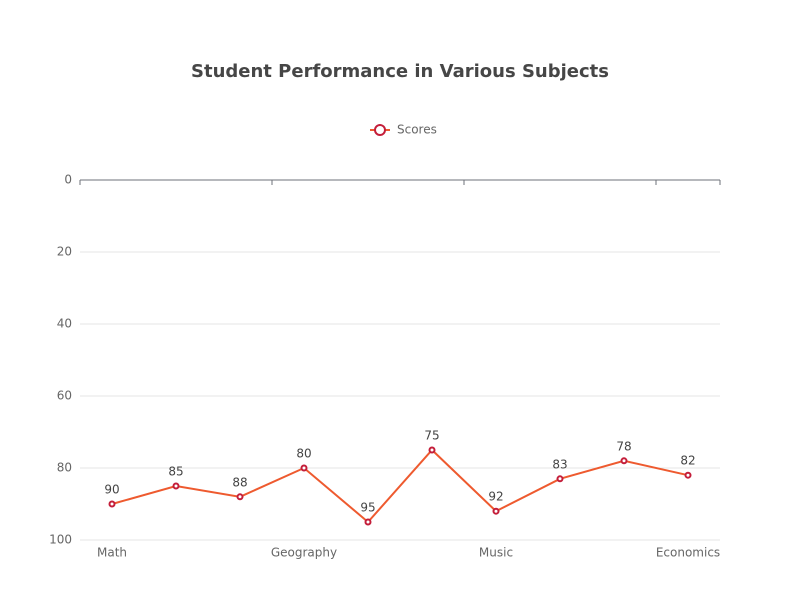  What do you see at coordinates (304, 553) in the screenshot?
I see `x-tick-label: Geography` at bounding box center [304, 553].